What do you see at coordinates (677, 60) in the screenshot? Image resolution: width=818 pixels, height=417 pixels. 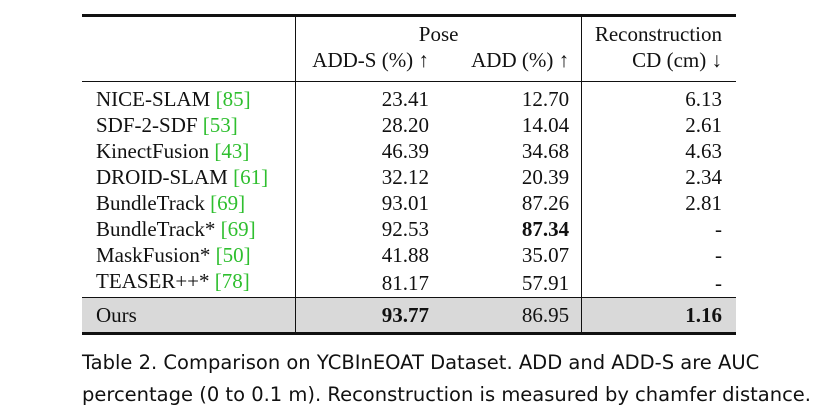 I see `header-cd: CD (cm) ↓` at bounding box center [677, 60].